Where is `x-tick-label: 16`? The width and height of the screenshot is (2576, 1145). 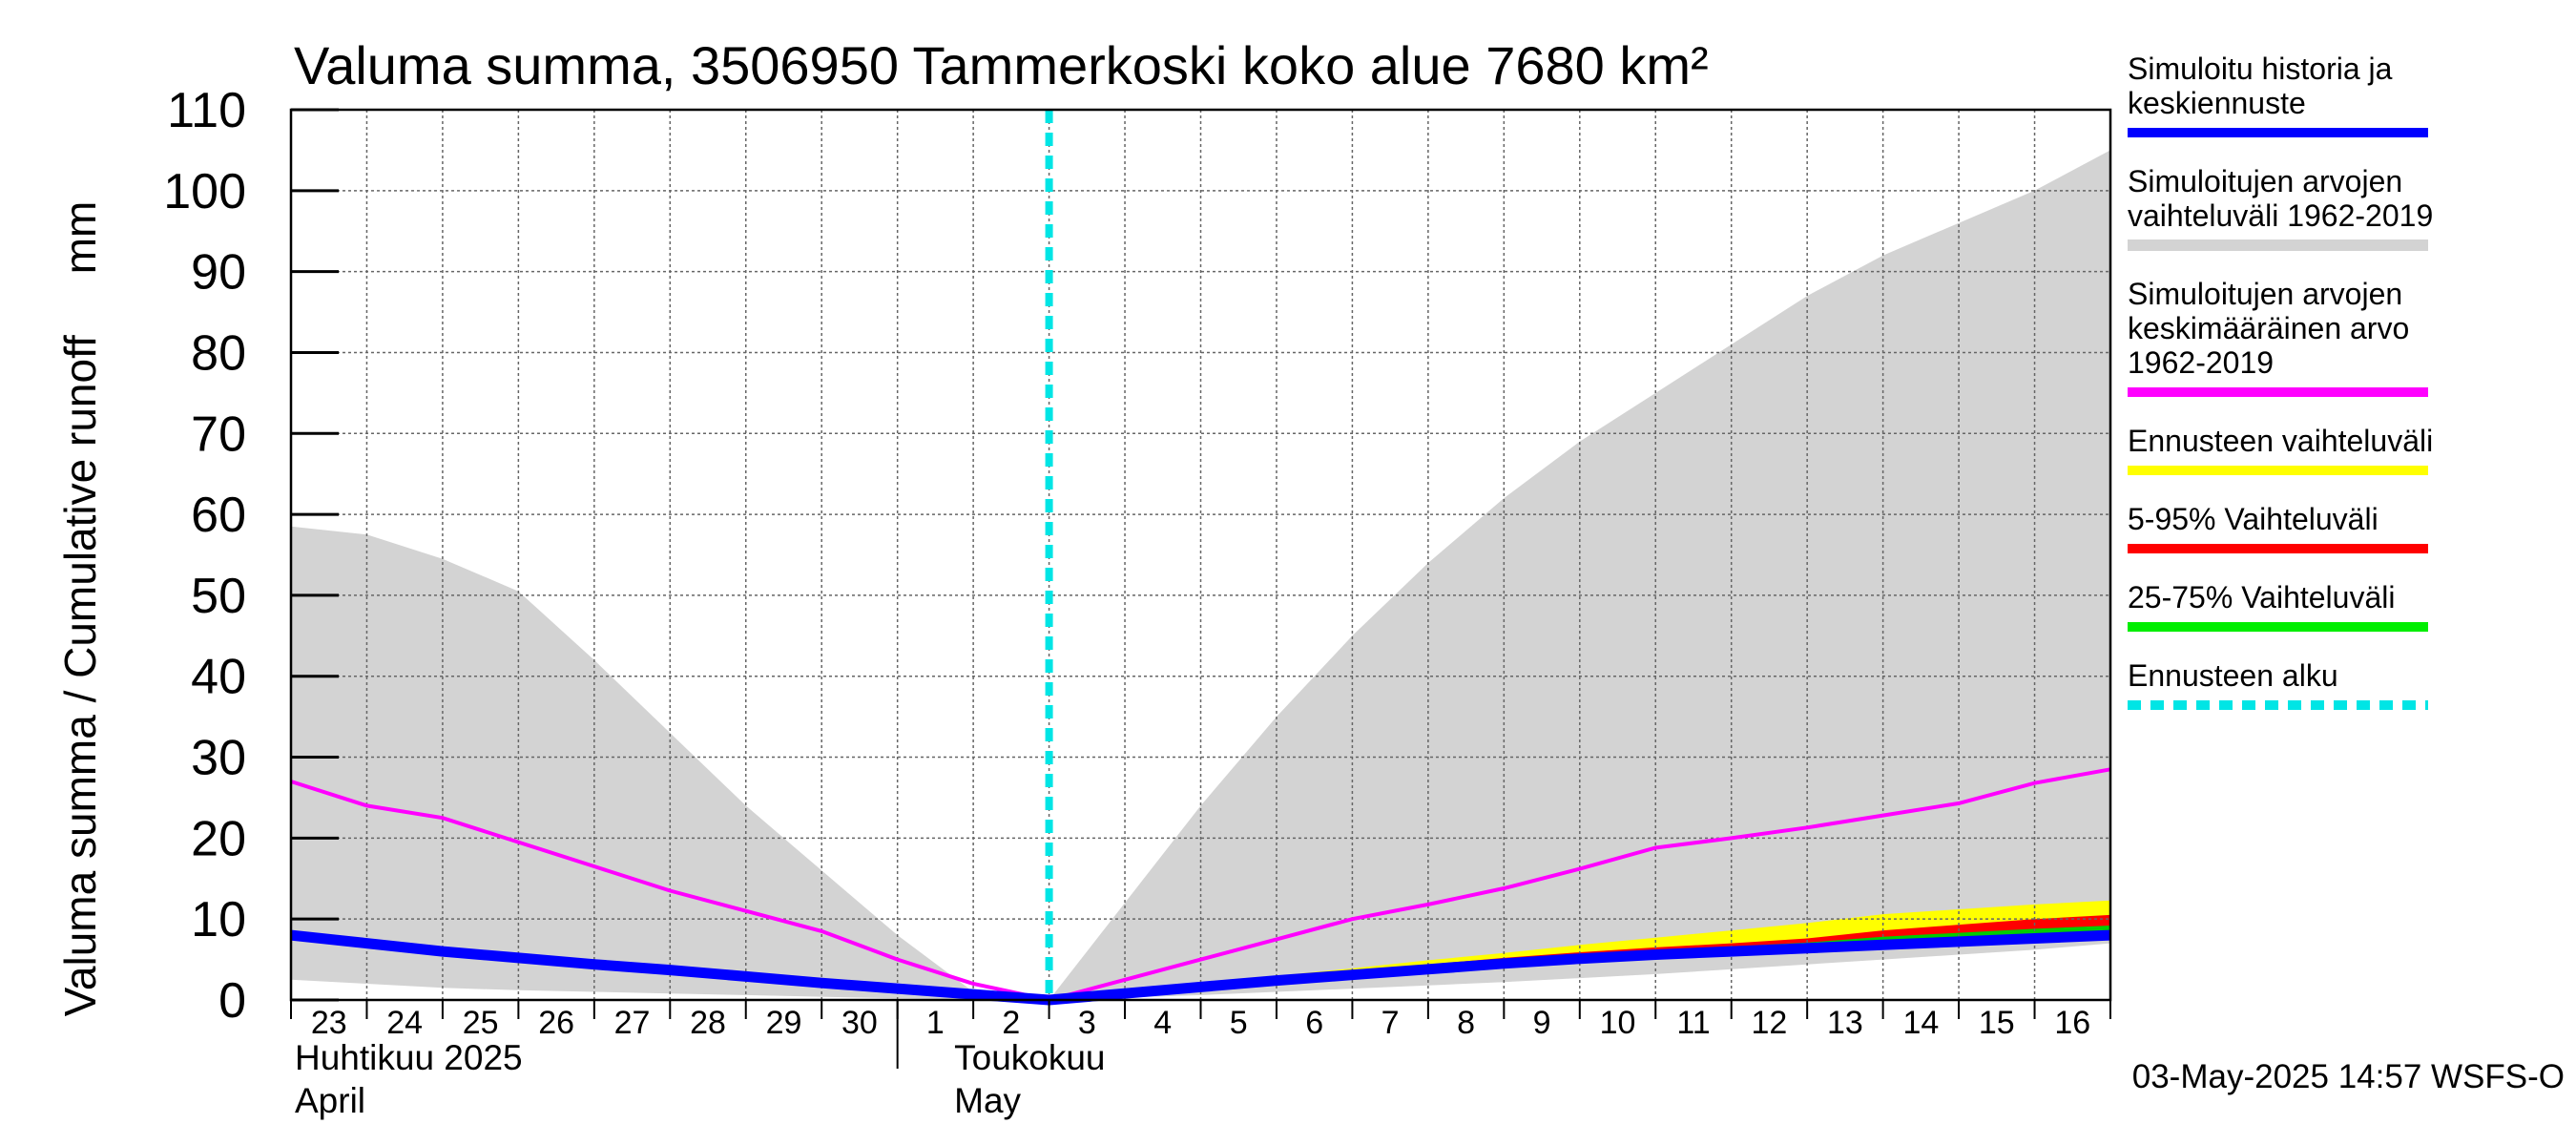
x-tick-label: 16 is located at coordinates (2072, 1023).